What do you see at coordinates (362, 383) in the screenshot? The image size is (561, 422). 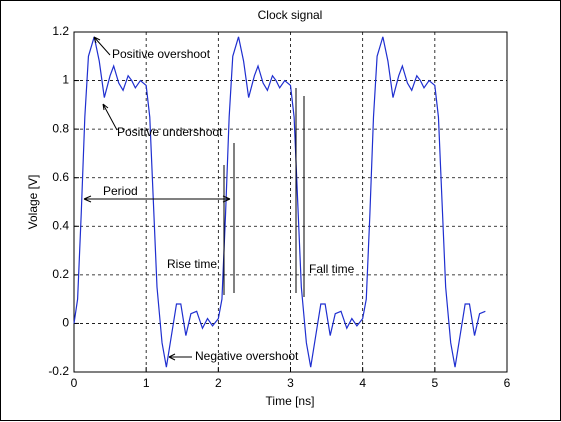 I see `x-tick-label: 4` at bounding box center [362, 383].